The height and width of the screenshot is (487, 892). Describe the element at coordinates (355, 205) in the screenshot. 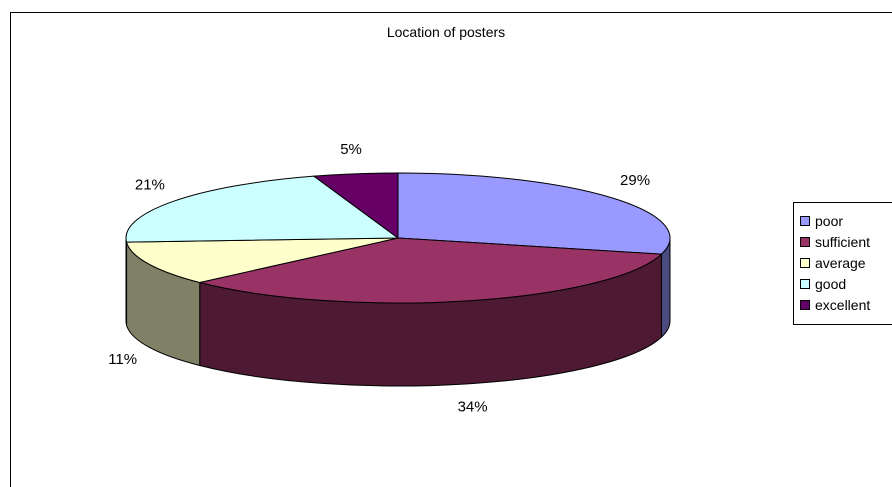

I see `pie-slice-excellent` at that location.